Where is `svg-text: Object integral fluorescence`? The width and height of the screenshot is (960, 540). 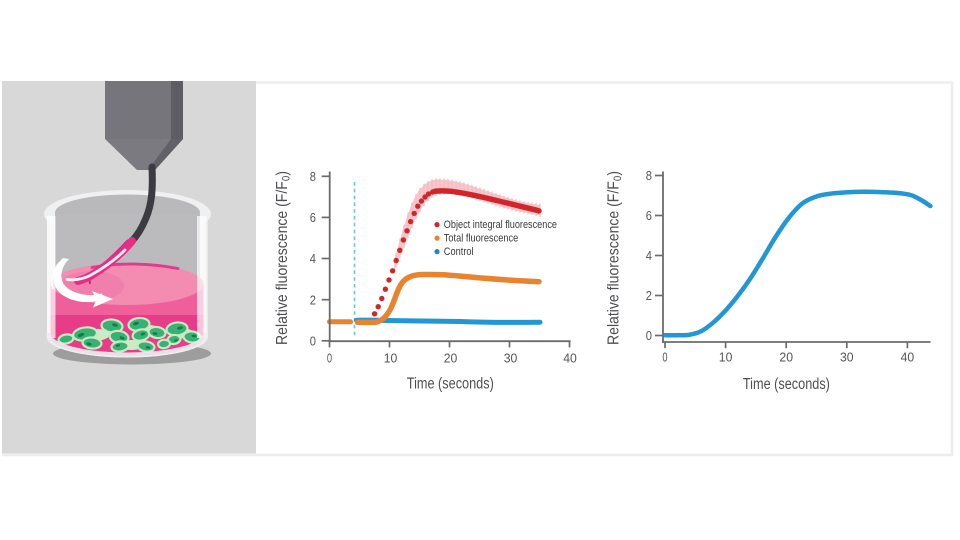 svg-text: Object integral fluorescence is located at coordinates (500, 225).